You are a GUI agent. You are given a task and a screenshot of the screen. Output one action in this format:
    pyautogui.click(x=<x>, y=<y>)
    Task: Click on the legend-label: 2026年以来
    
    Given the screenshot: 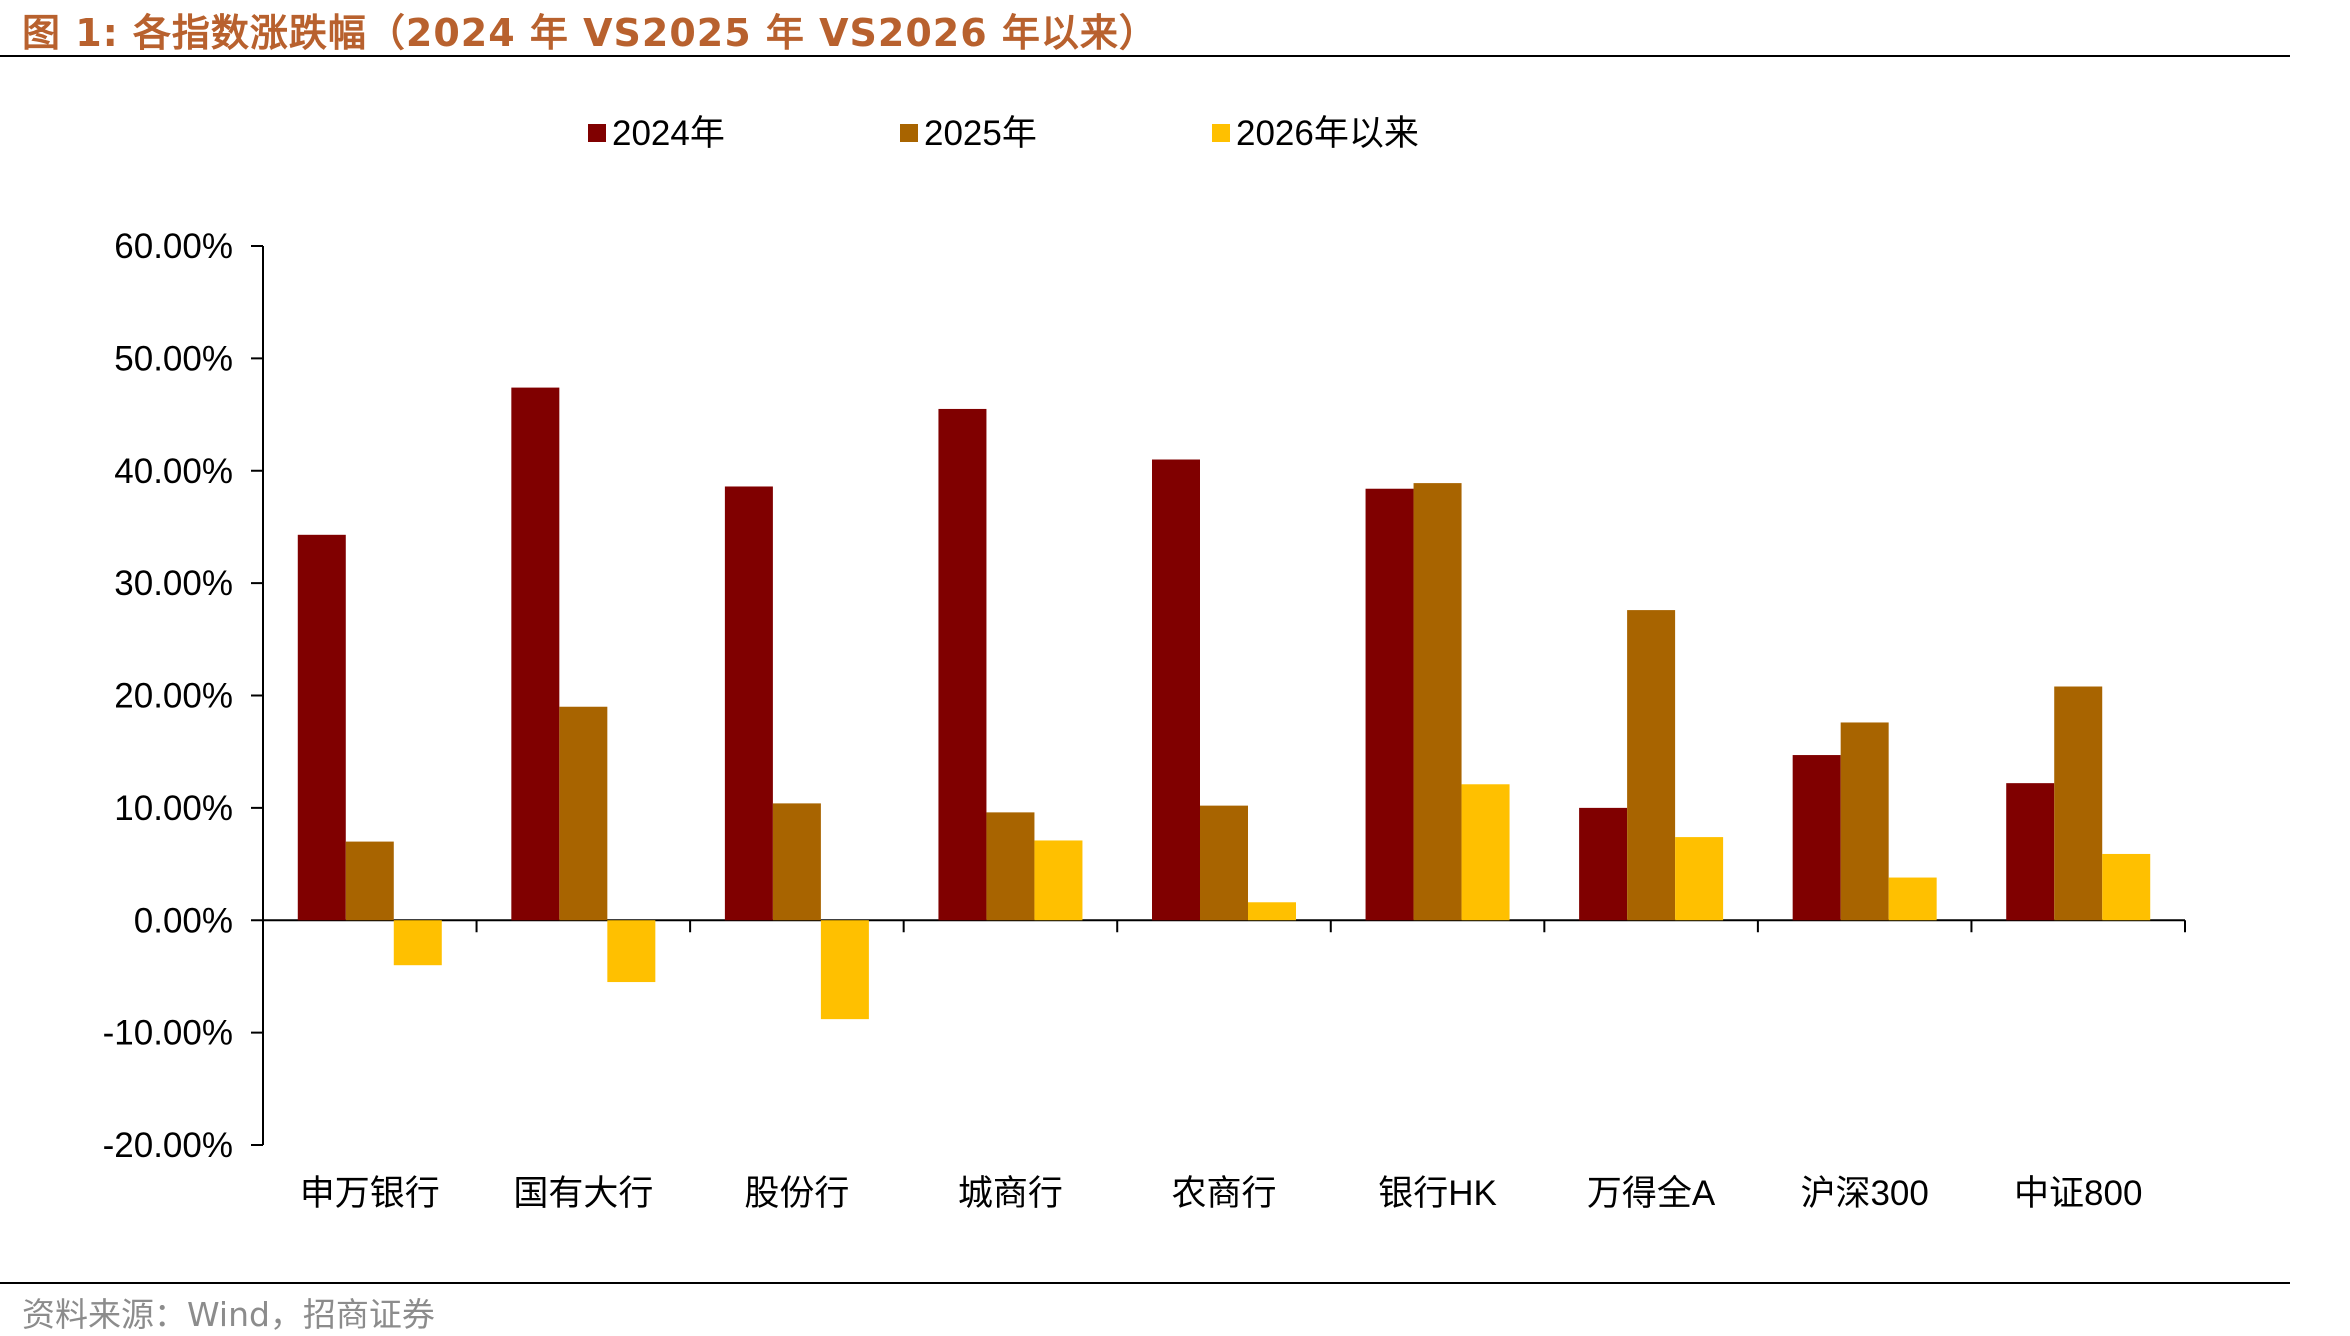 What is the action you would take?
    pyautogui.click(x=1327, y=133)
    